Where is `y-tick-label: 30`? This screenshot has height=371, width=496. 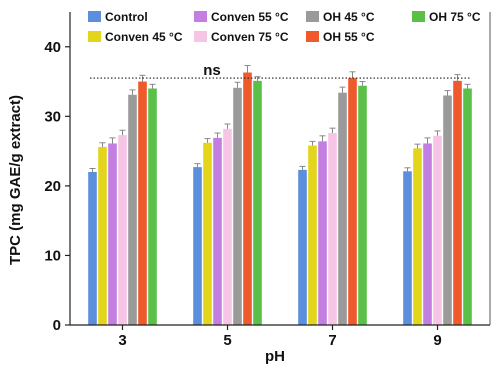 y-tick-label: 30 is located at coordinates (52, 116).